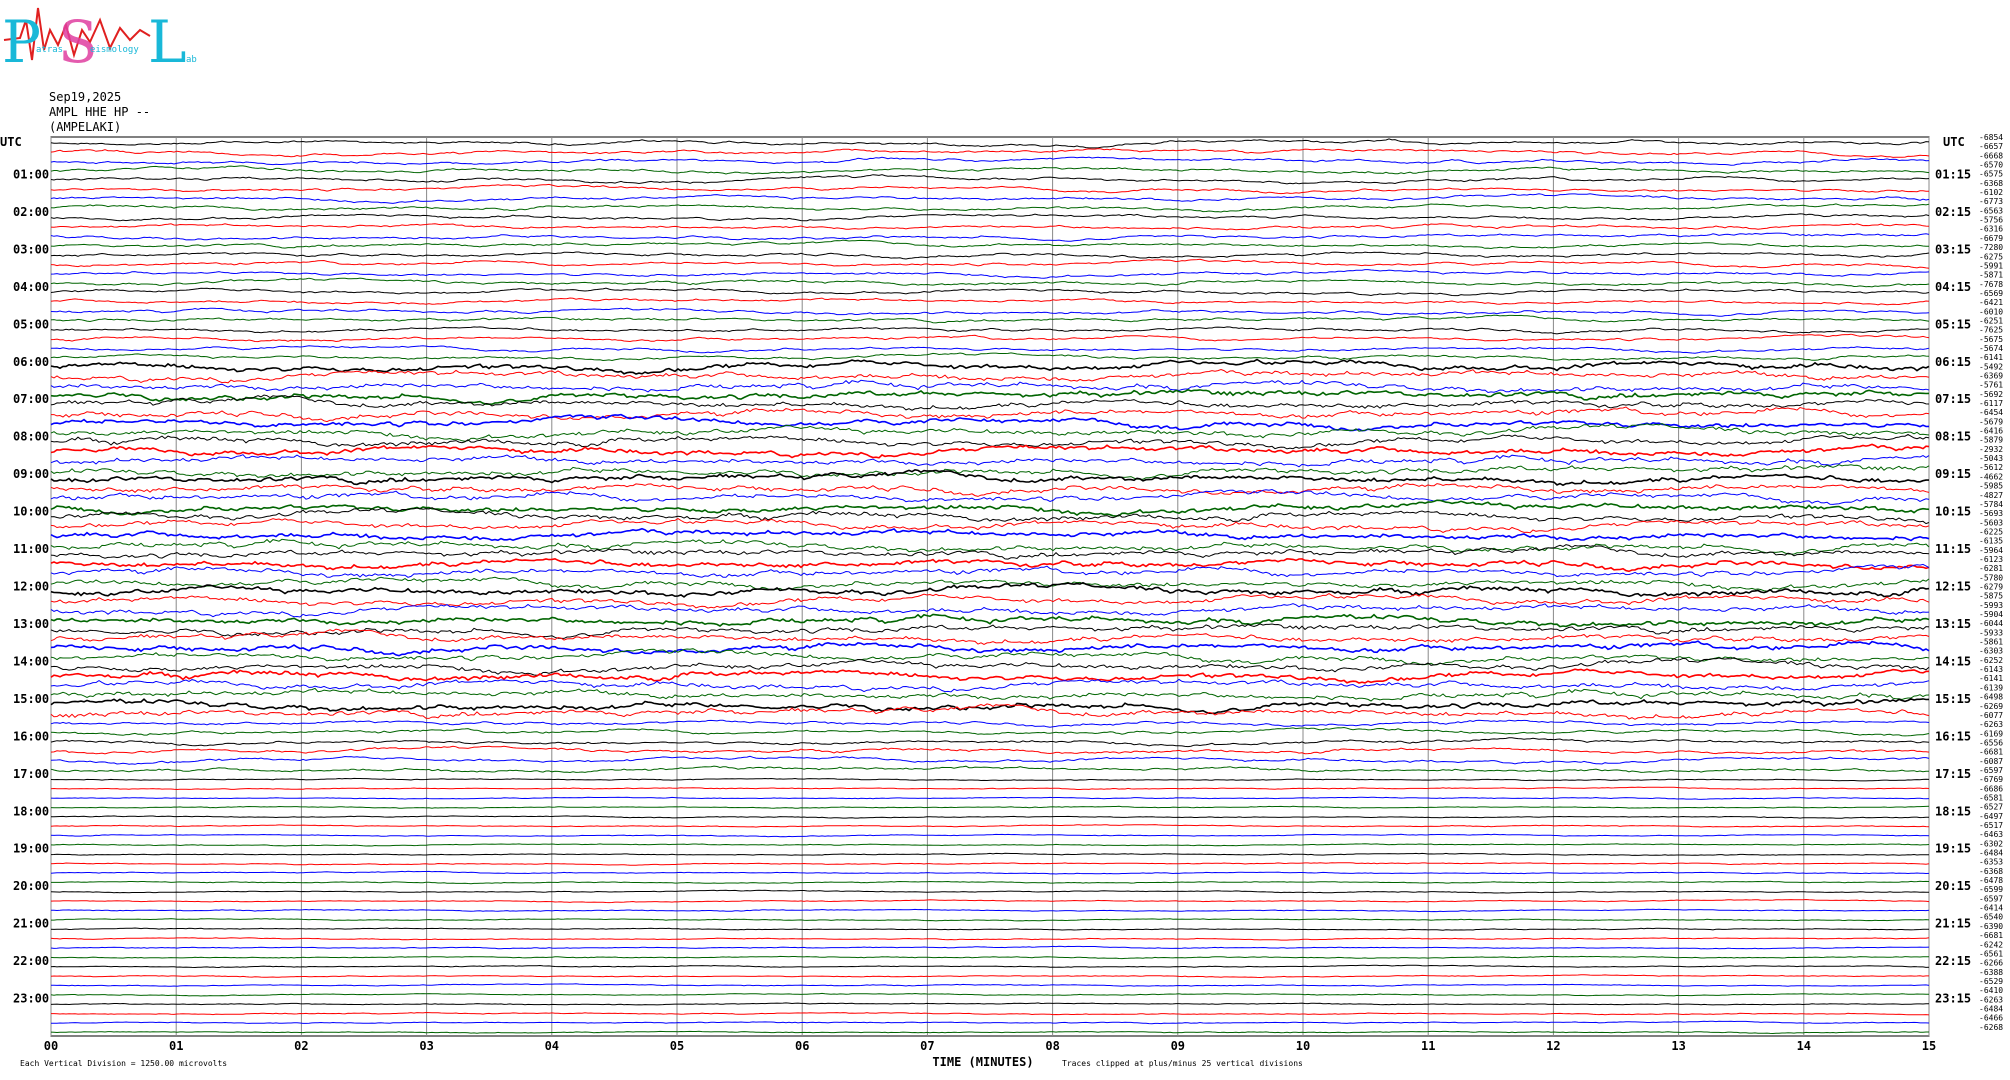 This screenshot has height=1080, width=2010. I want to click on trace-offset: -6123, so click(1991, 559).